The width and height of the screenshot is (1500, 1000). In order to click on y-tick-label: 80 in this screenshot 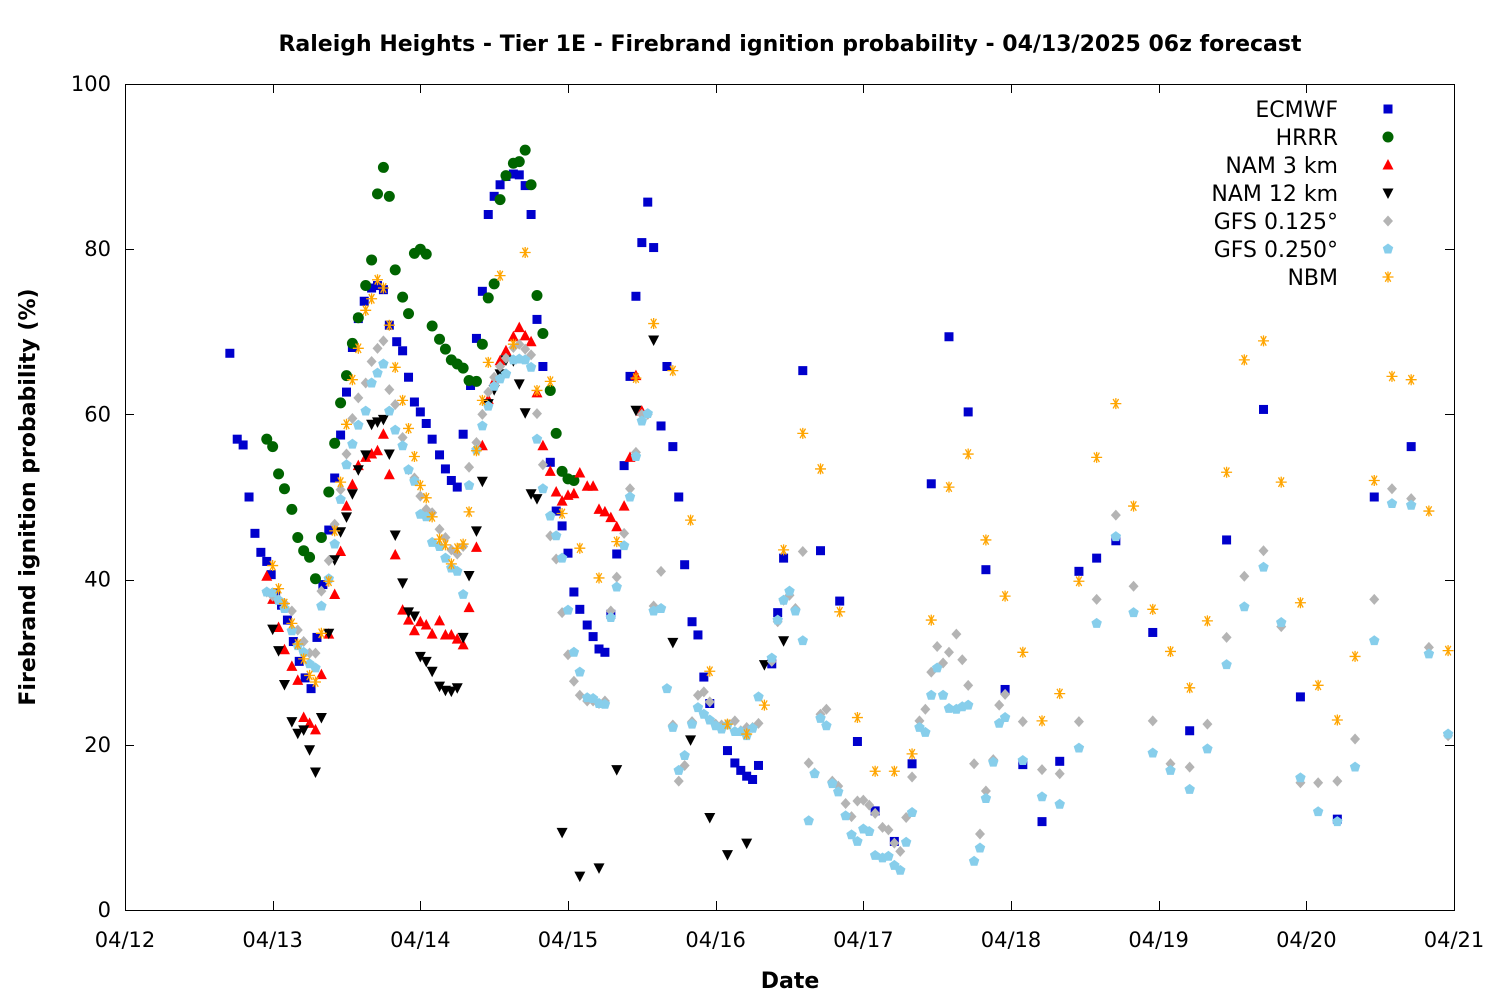, I will do `click(97, 249)`.